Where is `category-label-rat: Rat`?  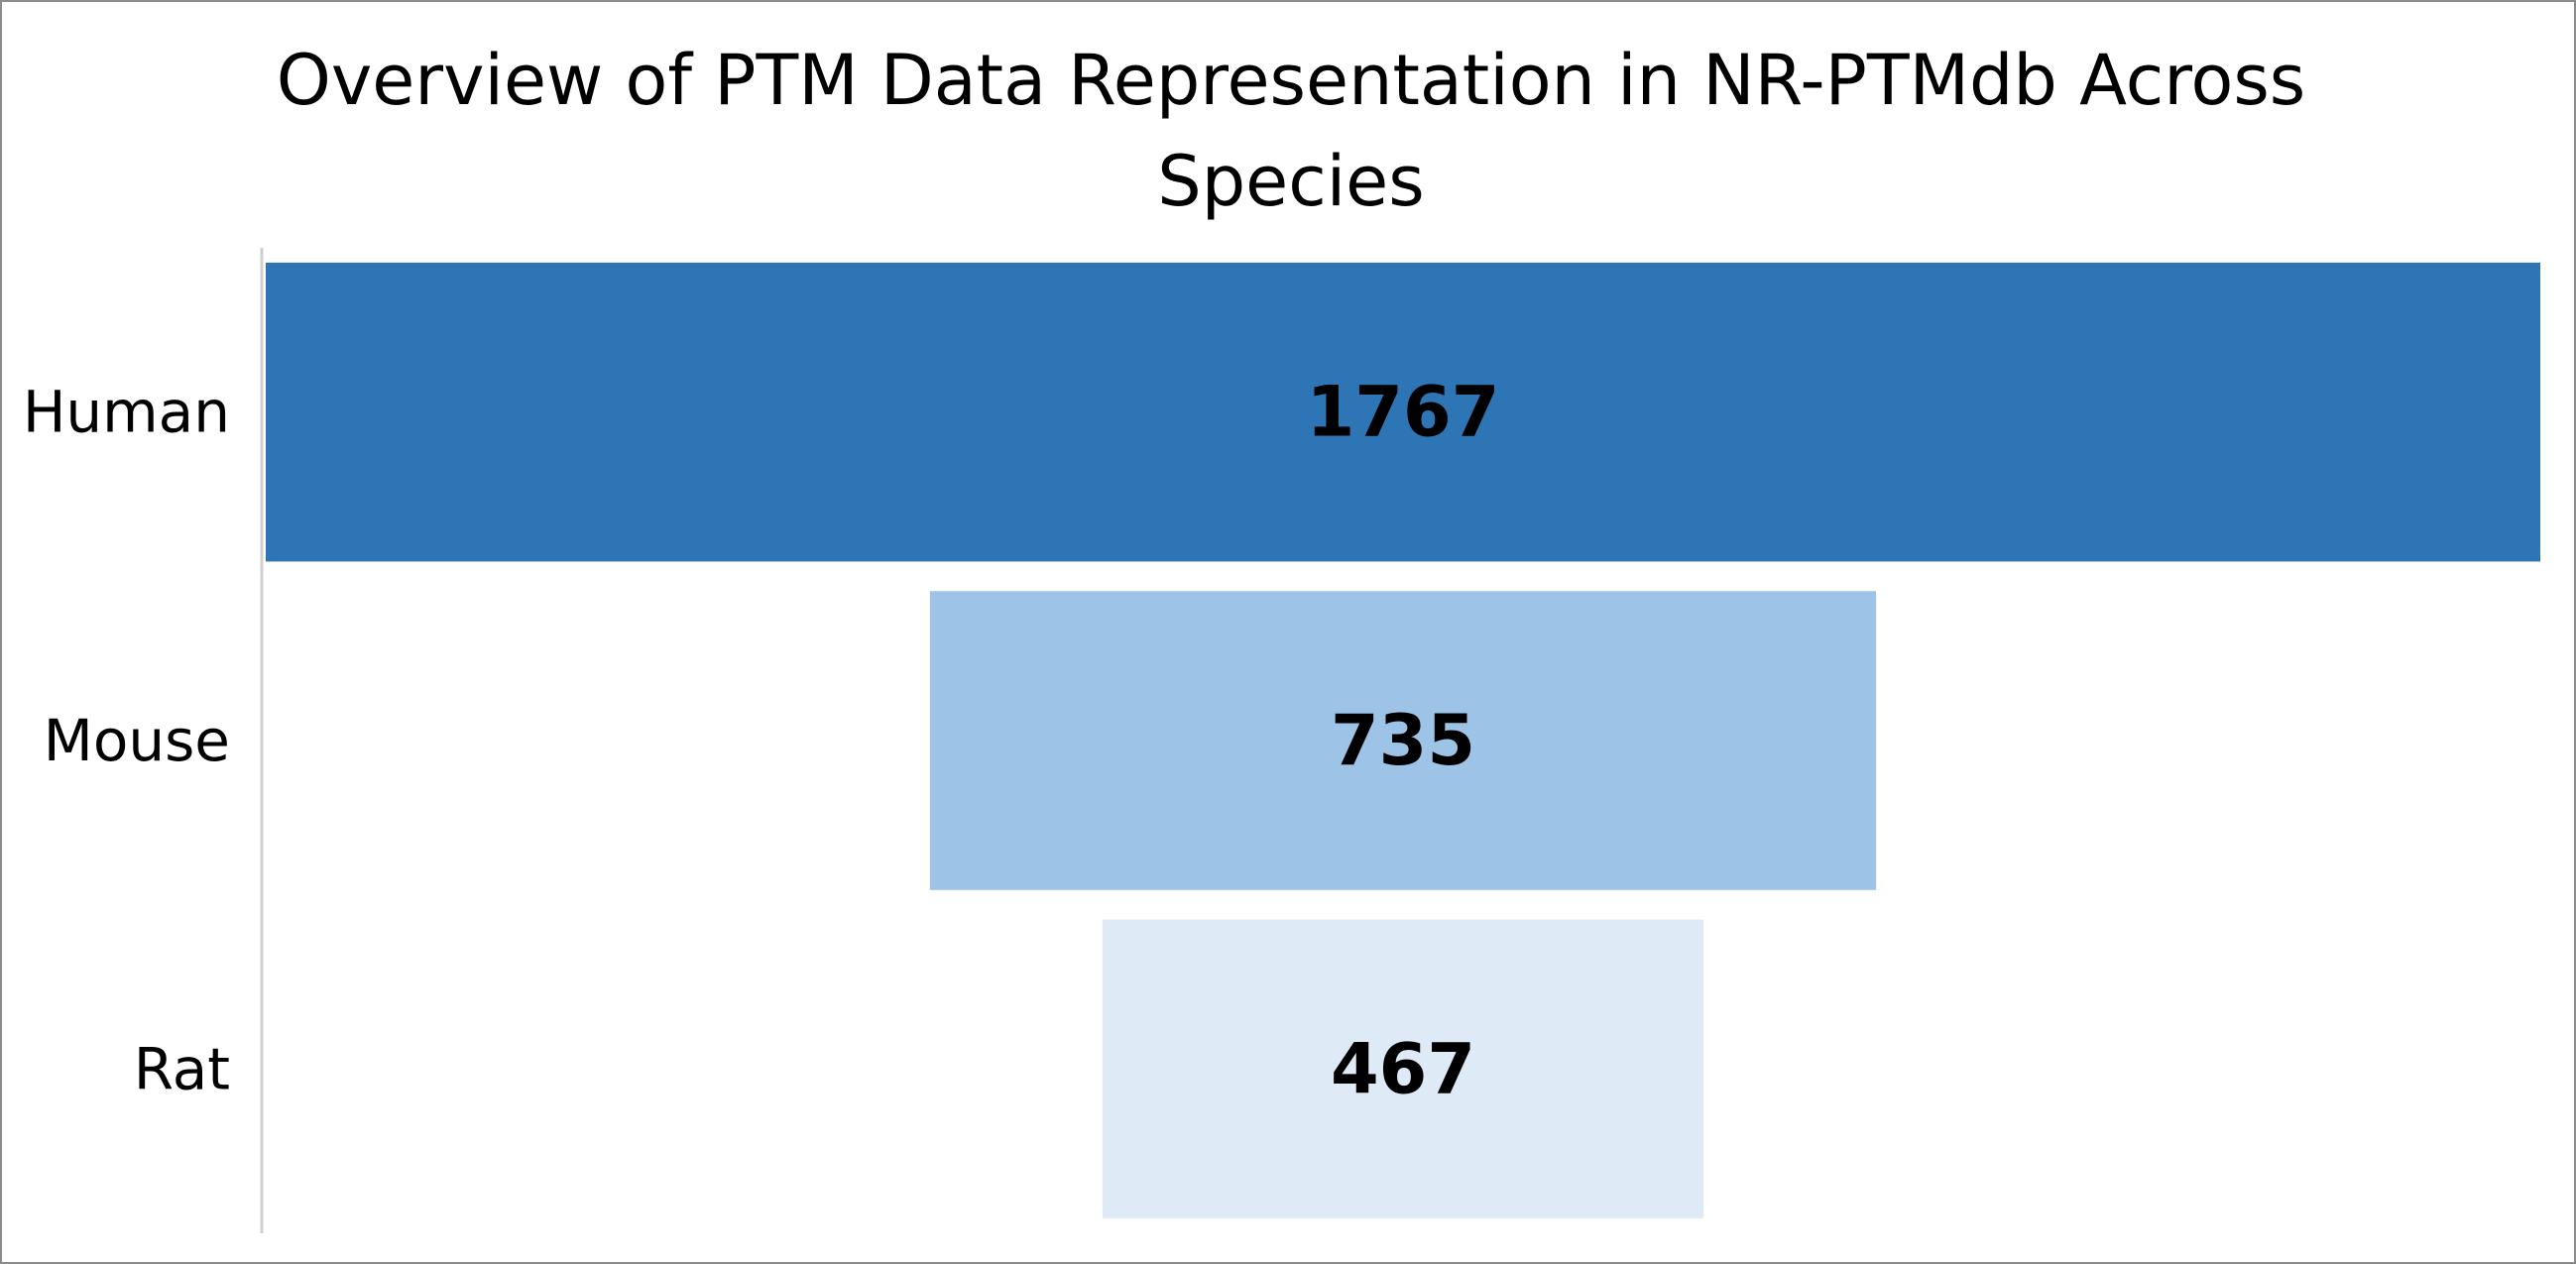 category-label-rat: Rat is located at coordinates (182, 1068).